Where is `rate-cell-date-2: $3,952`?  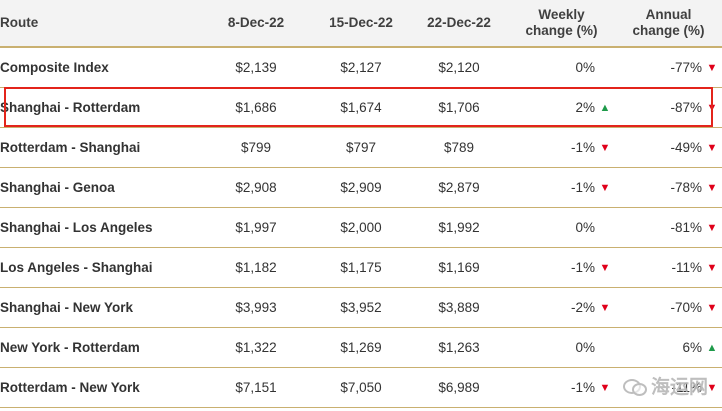 rate-cell-date-2: $3,952 is located at coordinates (361, 307).